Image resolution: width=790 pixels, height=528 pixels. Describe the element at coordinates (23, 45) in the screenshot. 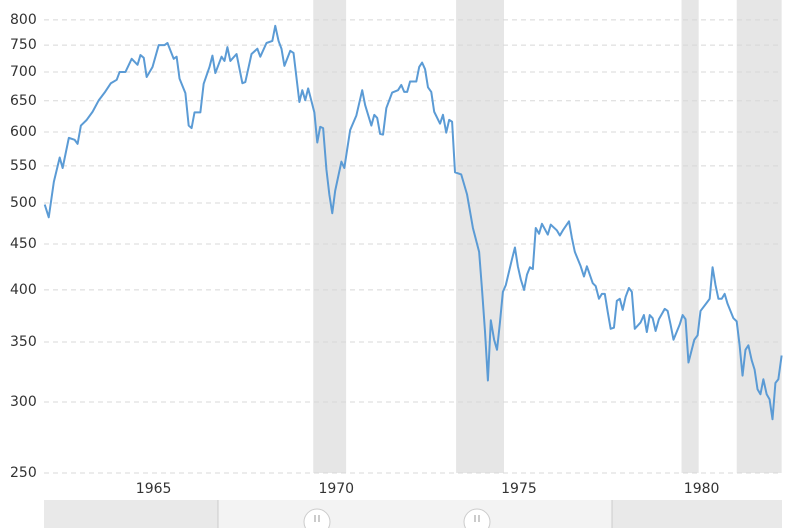

I see `y-tick-label: 750` at that location.